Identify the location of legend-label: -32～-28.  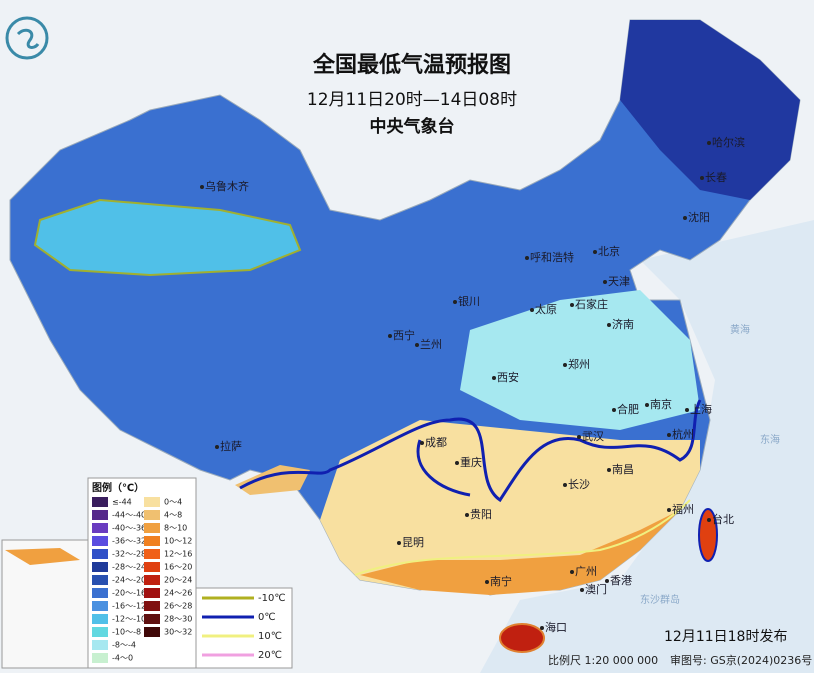
(129, 554).